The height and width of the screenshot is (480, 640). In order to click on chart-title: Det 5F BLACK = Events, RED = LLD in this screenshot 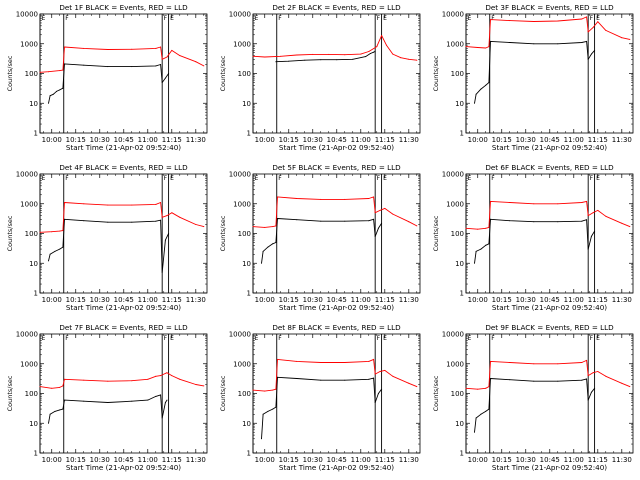, I will do `click(336, 167)`.